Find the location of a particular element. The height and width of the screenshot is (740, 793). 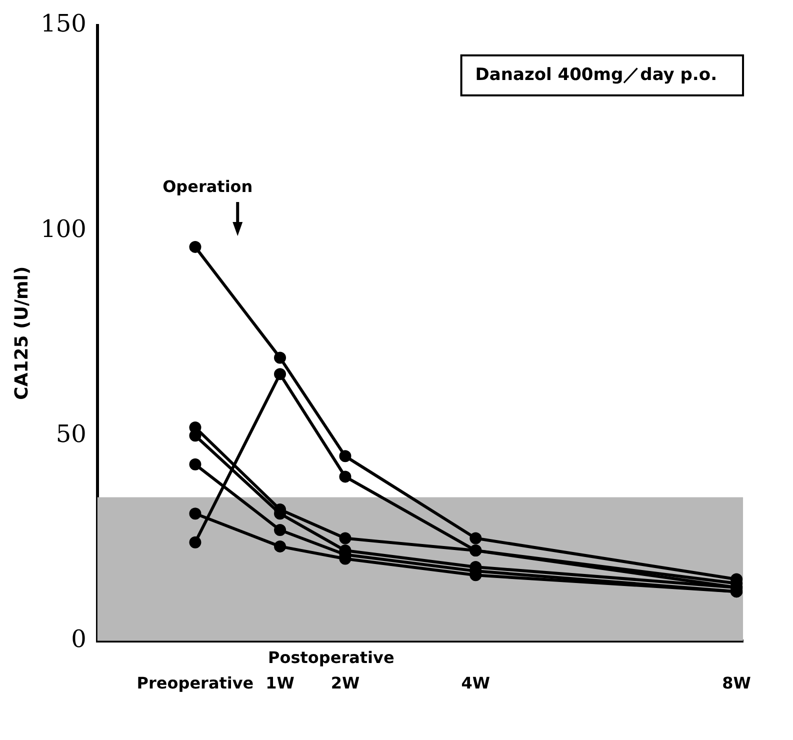

y-tick-label: 50 is located at coordinates (71, 434).